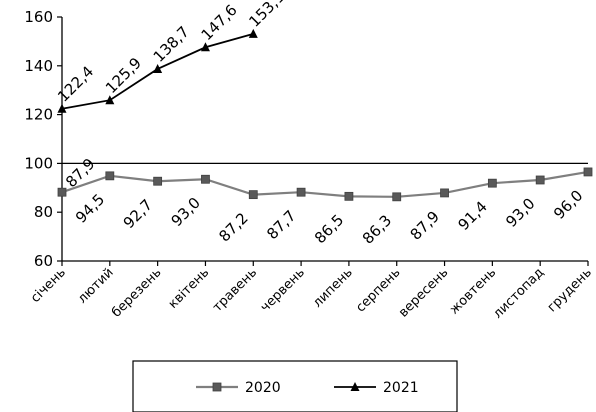 This screenshot has width=596, height=412. What do you see at coordinates (263, 388) in the screenshot?
I see `legend-label-2020: 2020` at bounding box center [263, 388].